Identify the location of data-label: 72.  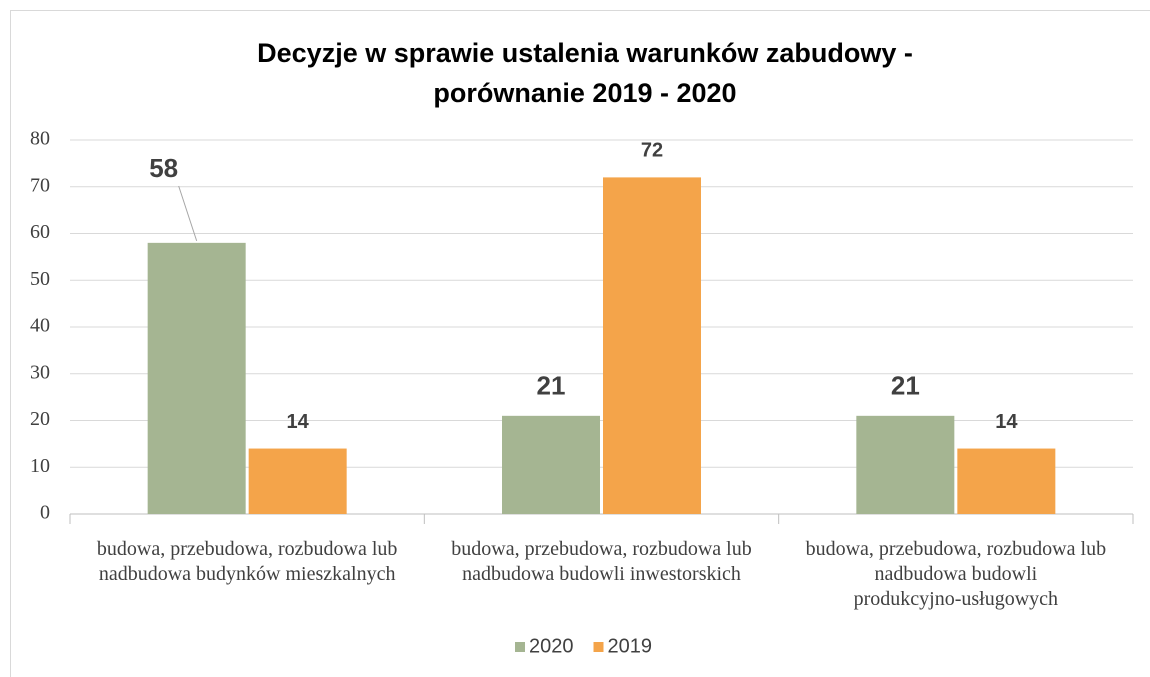
(652, 151).